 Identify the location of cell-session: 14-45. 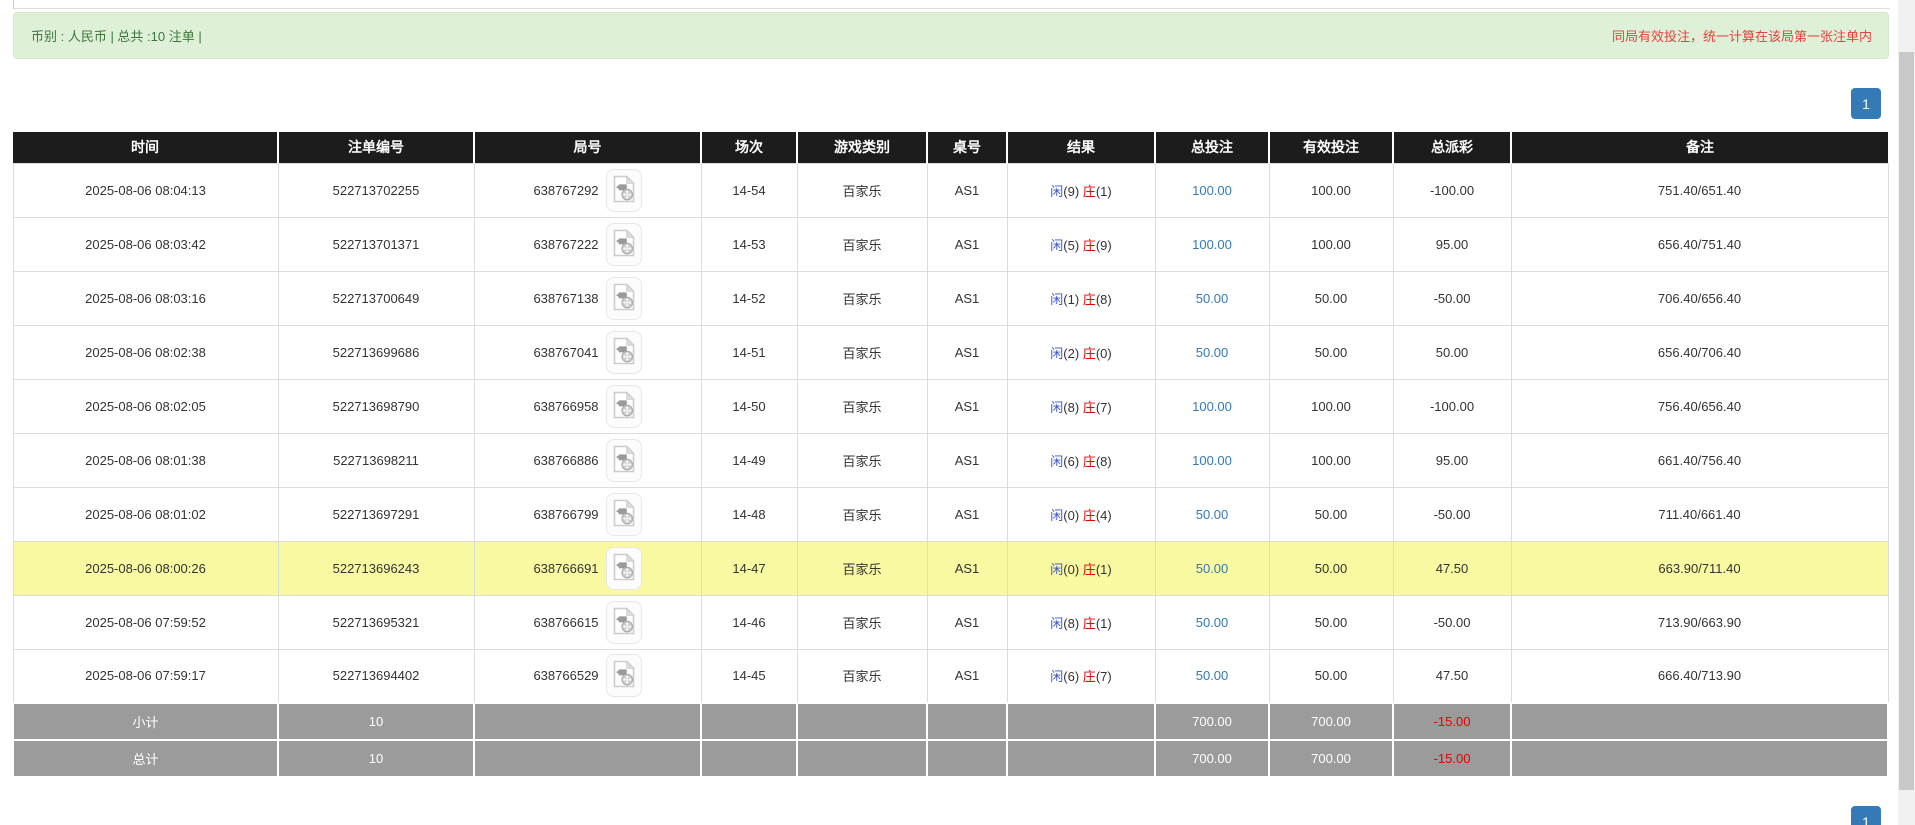
(749, 676).